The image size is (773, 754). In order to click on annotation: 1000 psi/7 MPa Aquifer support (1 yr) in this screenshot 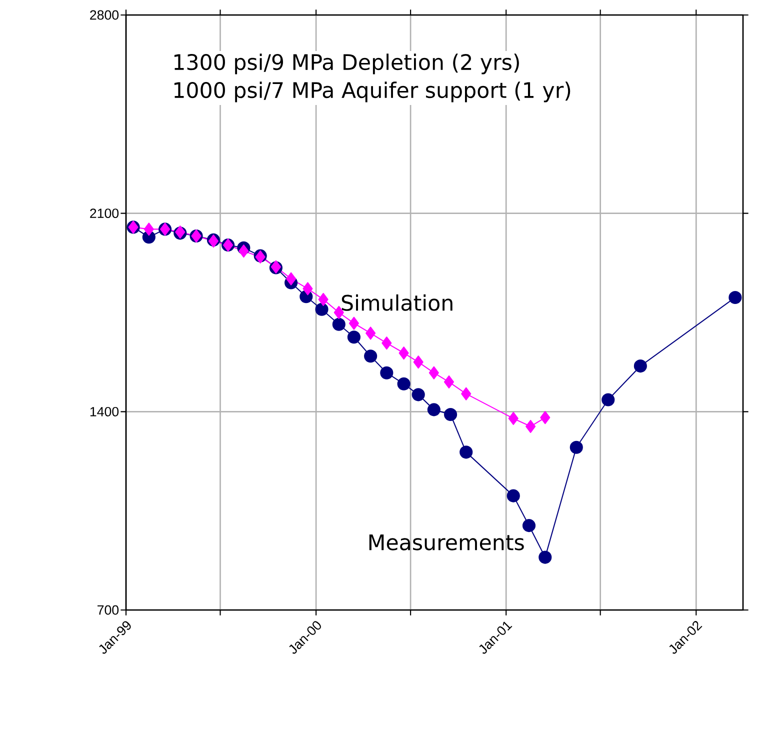, I will do `click(372, 92)`.